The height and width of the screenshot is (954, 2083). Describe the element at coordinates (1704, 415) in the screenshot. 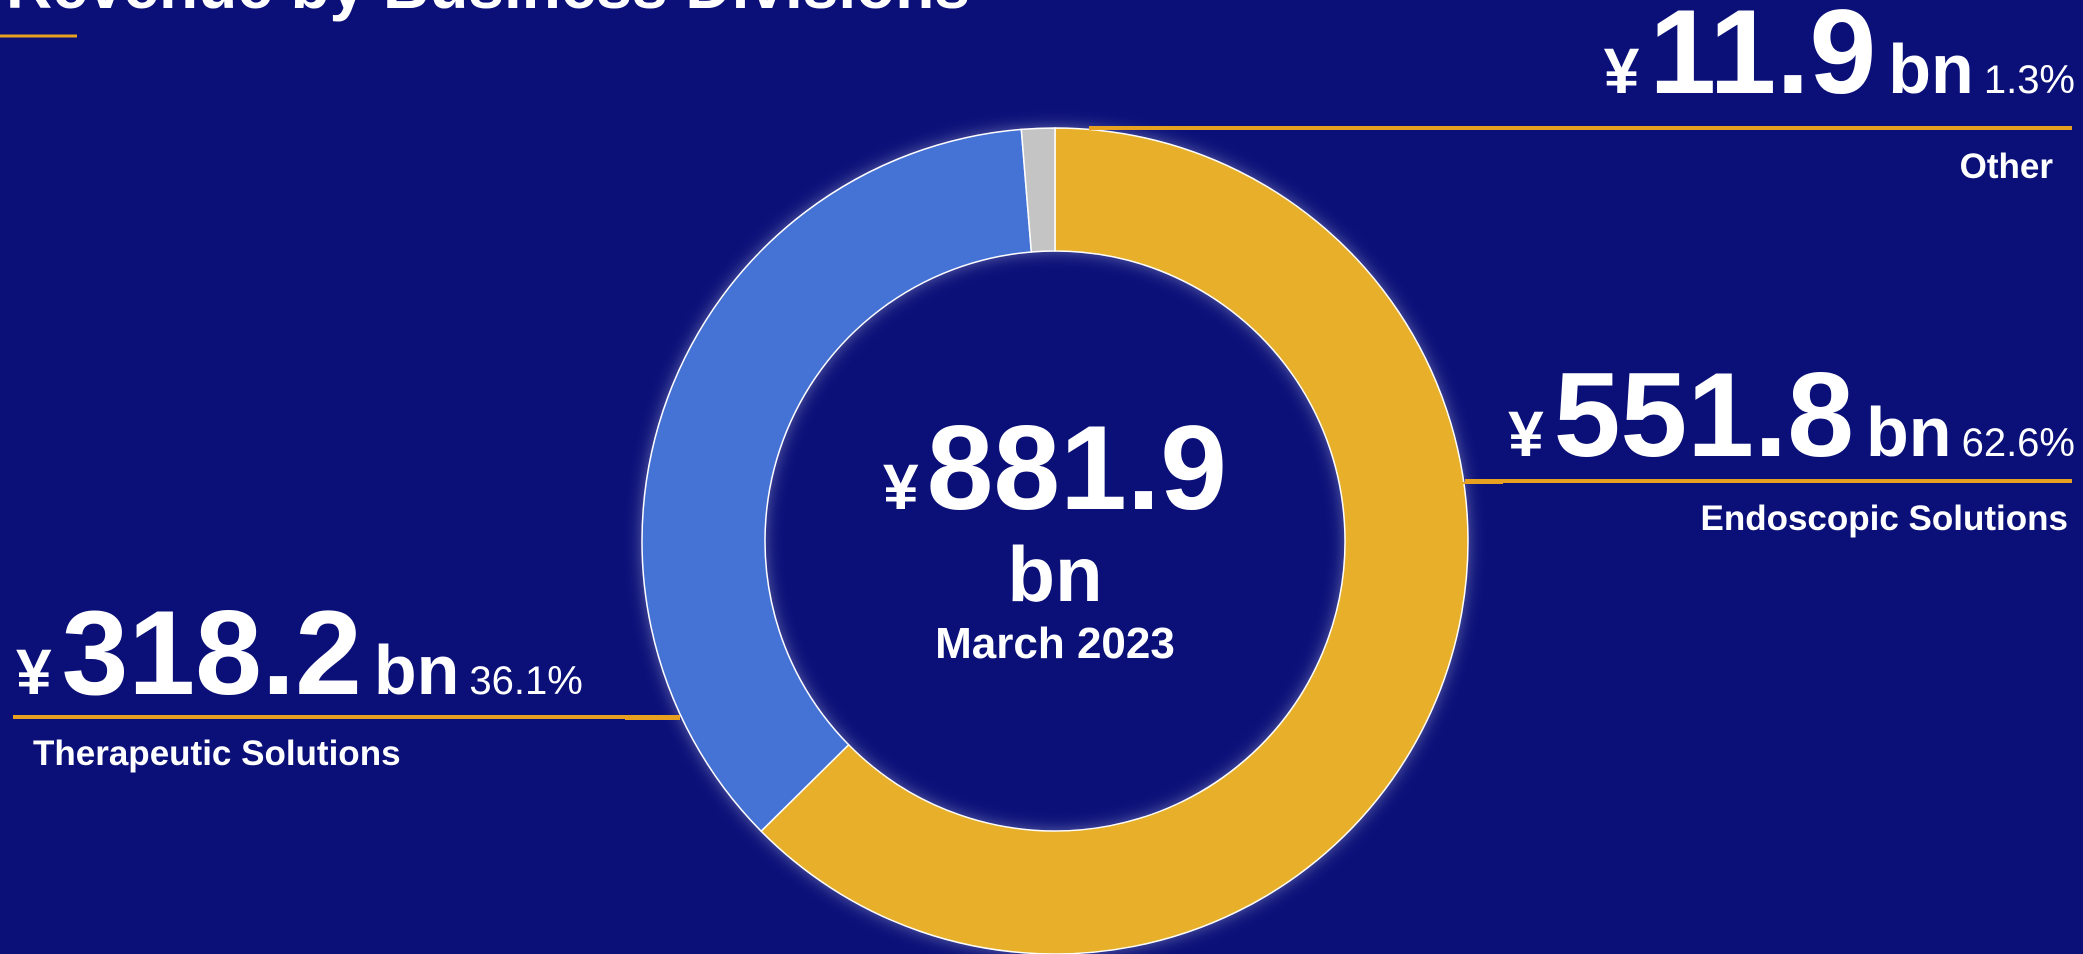

I see `amount: 551.8` at that location.